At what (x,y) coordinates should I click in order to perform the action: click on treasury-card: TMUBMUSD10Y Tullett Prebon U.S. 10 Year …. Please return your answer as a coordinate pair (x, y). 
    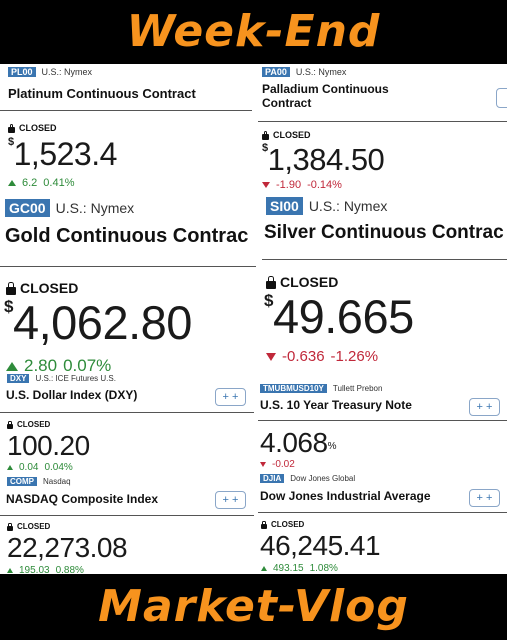
    Looking at the image, I should click on (382, 428).